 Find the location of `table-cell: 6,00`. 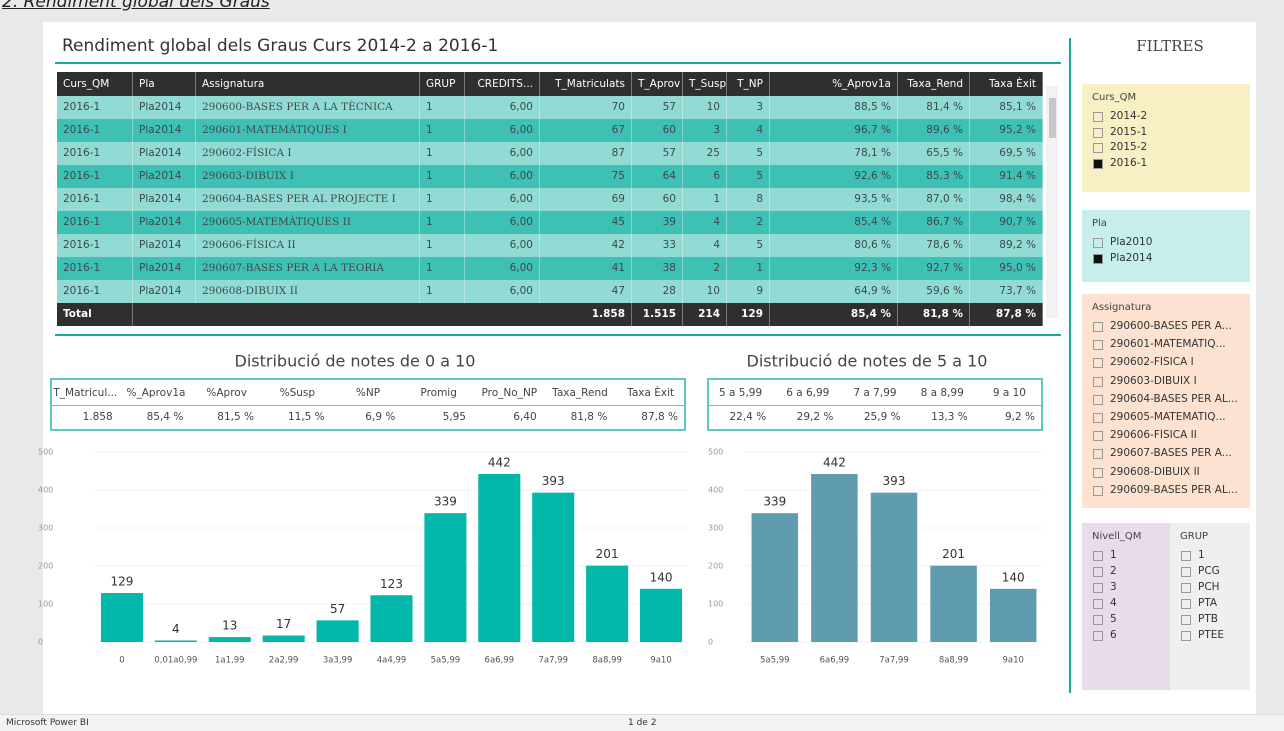

table-cell: 6,00 is located at coordinates (502, 245).